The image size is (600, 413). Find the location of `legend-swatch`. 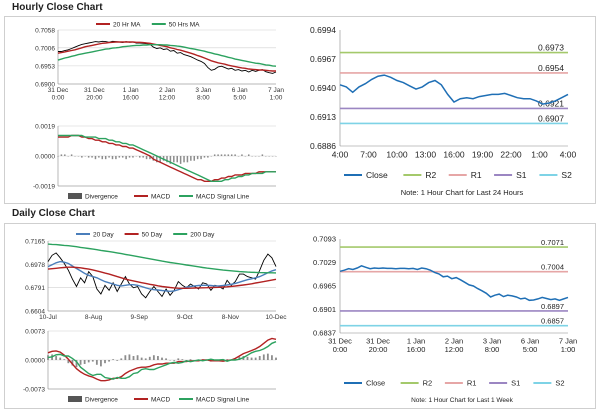

legend-swatch is located at coordinates (75, 399).